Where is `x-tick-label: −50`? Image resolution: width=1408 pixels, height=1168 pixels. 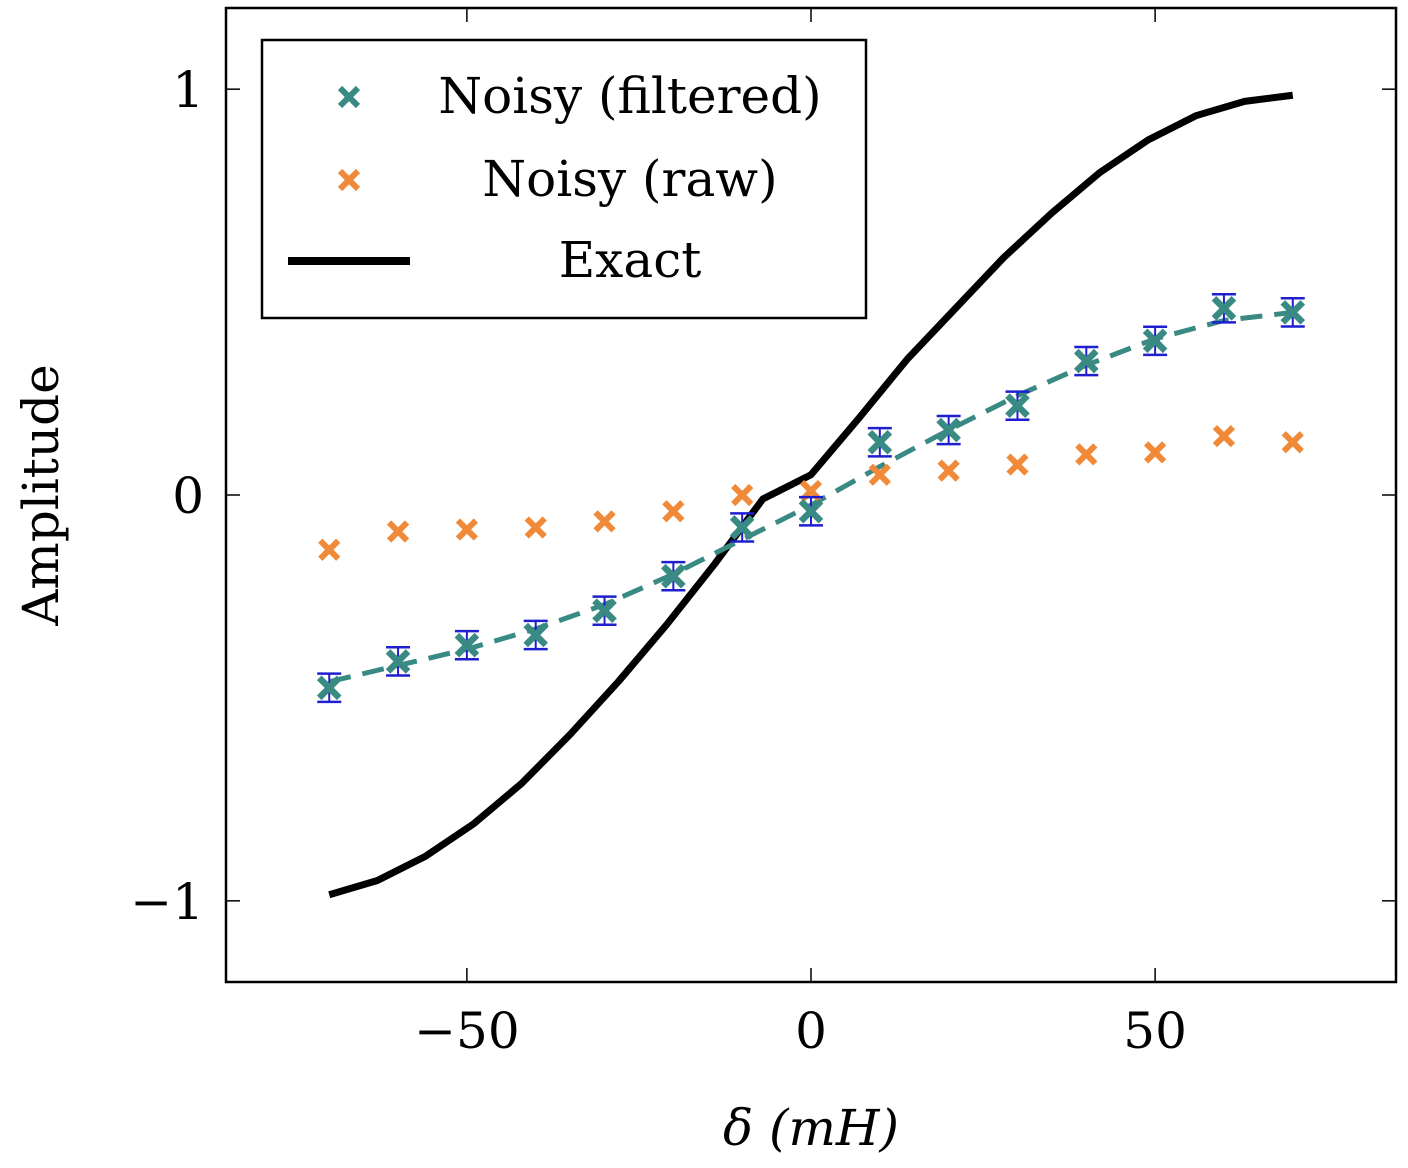
x-tick-label: −50 is located at coordinates (467, 1031).